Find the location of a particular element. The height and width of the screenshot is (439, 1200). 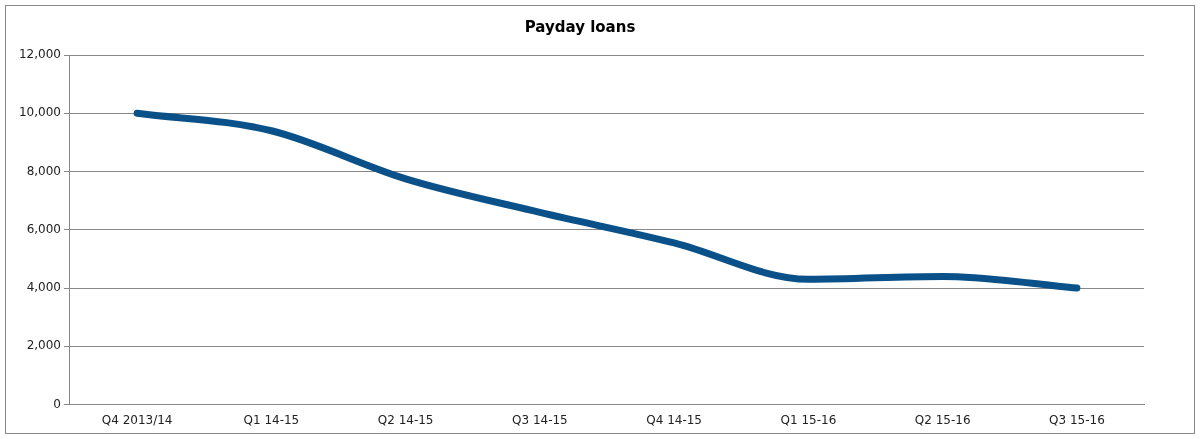

x-tick-label: Q4 14-15 is located at coordinates (674, 419).